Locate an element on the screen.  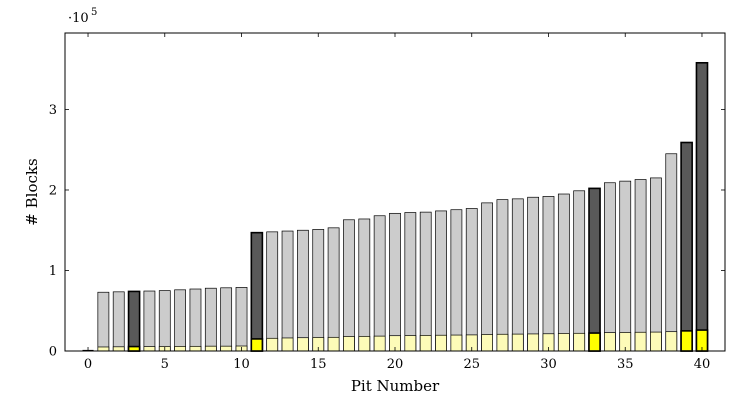
y-tick-label: 3 is located at coordinates (53, 110).